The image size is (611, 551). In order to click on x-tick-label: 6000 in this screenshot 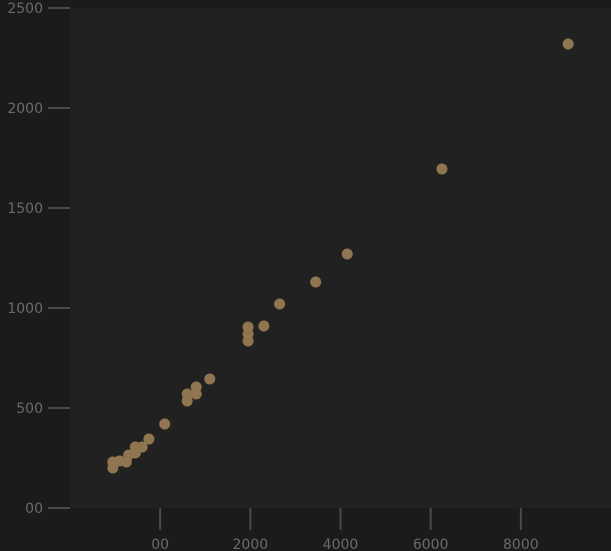, I will do `click(431, 544)`.